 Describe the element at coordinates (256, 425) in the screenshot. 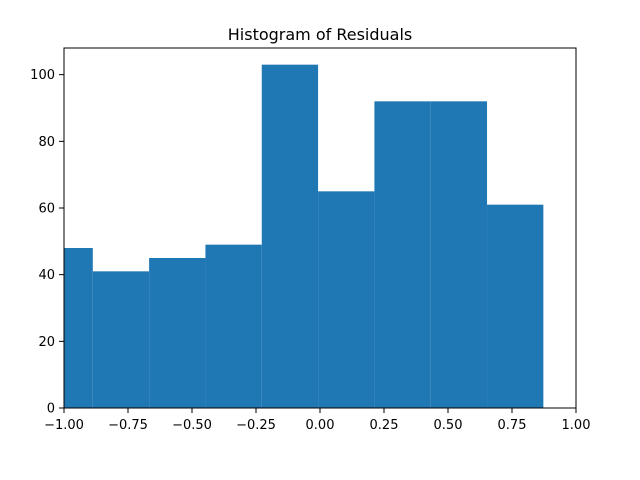

I see `x-tick-label: −0.25` at that location.